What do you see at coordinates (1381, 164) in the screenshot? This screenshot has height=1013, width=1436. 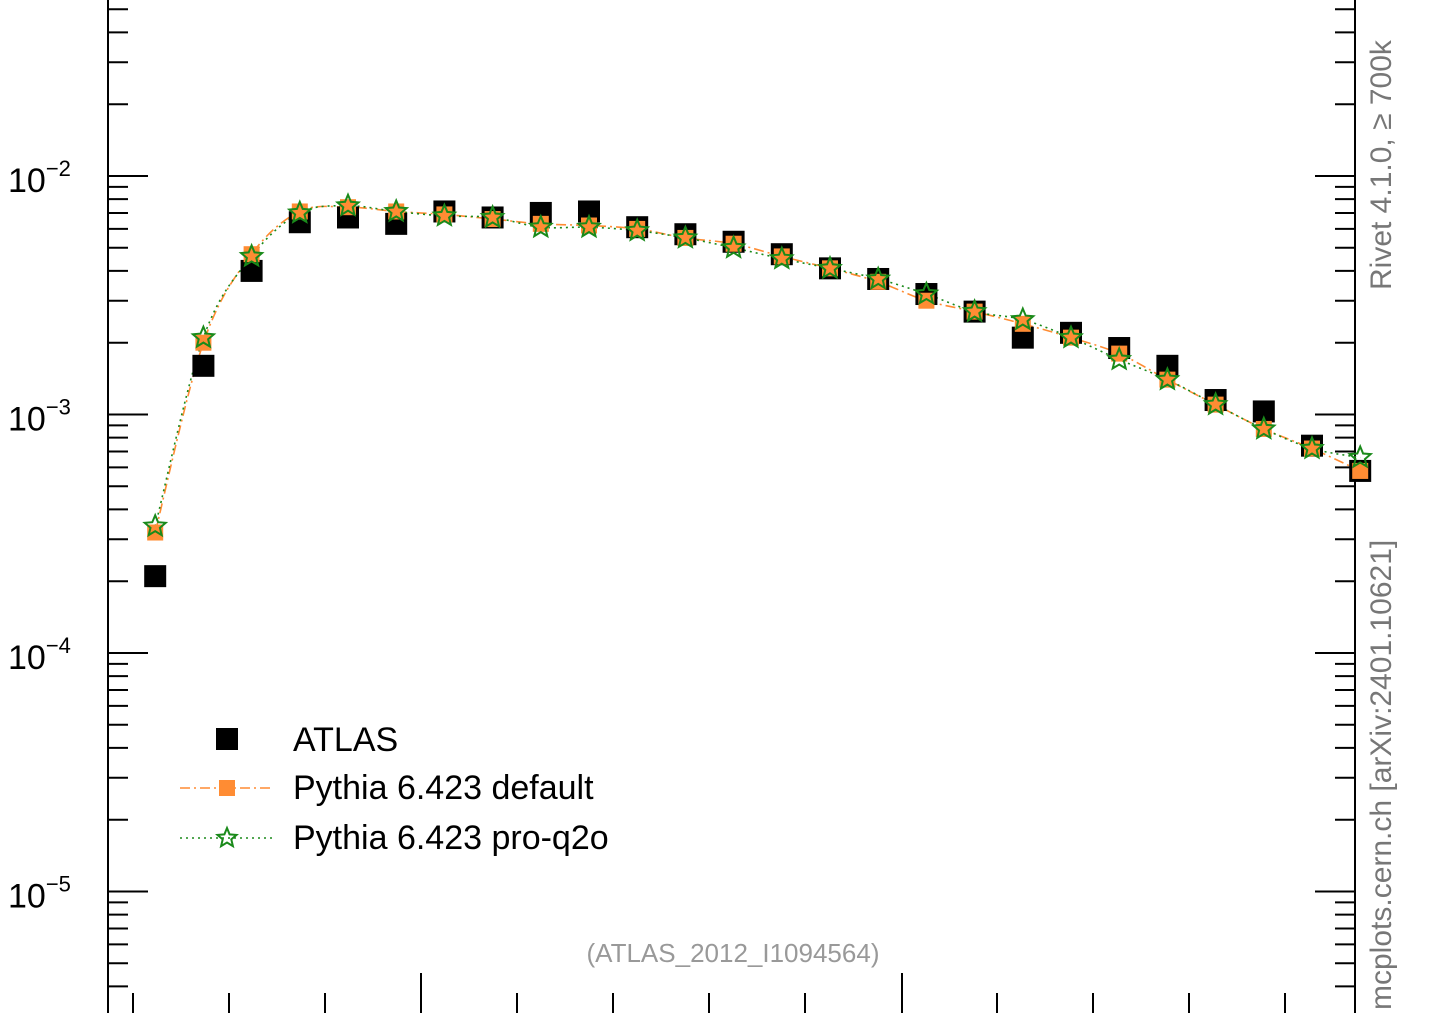 I see `rivet-version-label: Rivet 4.1.0, ≥ 700k` at bounding box center [1381, 164].